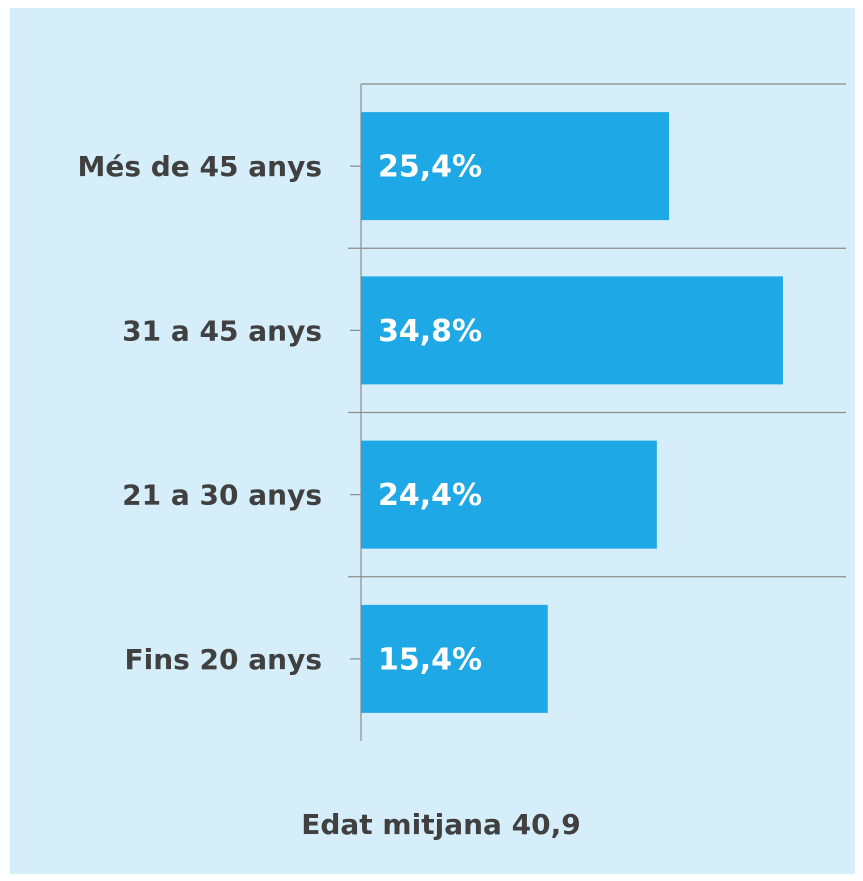 Image resolution: width=863 pixels, height=881 pixels. What do you see at coordinates (222, 330) in the screenshot?
I see `y-tick-label: 31 a 45 anys` at bounding box center [222, 330].